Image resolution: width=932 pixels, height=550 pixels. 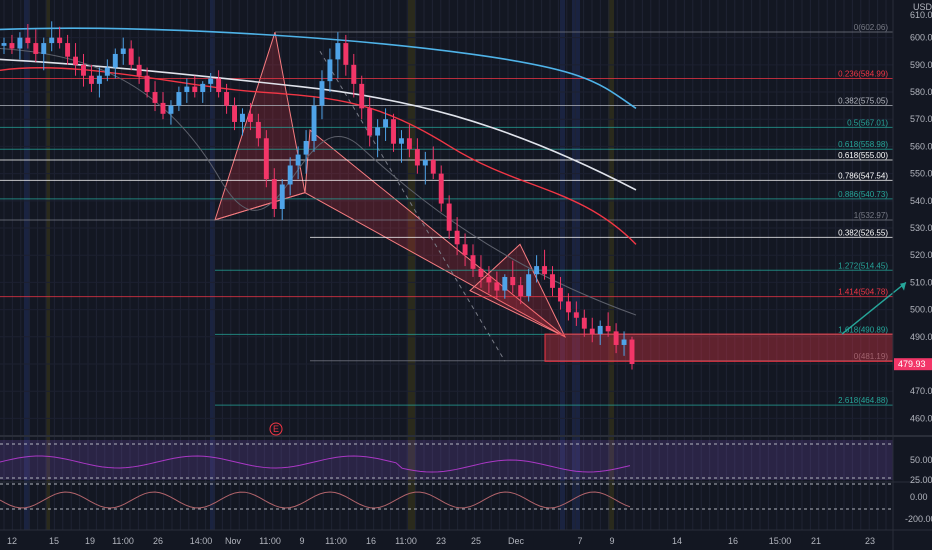 What do you see at coordinates (863, 329) in the screenshot?
I see `fib-level-label: 1.618(490.89)` at bounding box center [863, 329].